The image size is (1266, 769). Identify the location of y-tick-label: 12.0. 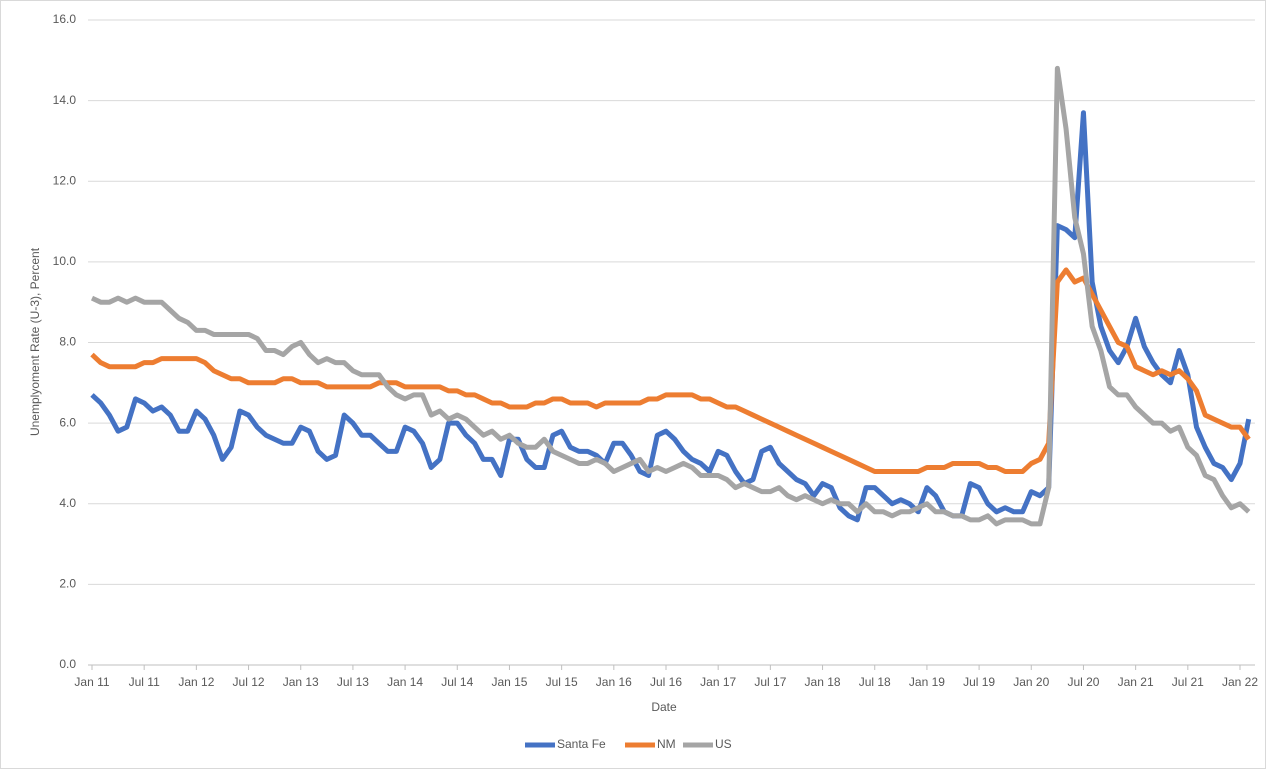
(65, 180).